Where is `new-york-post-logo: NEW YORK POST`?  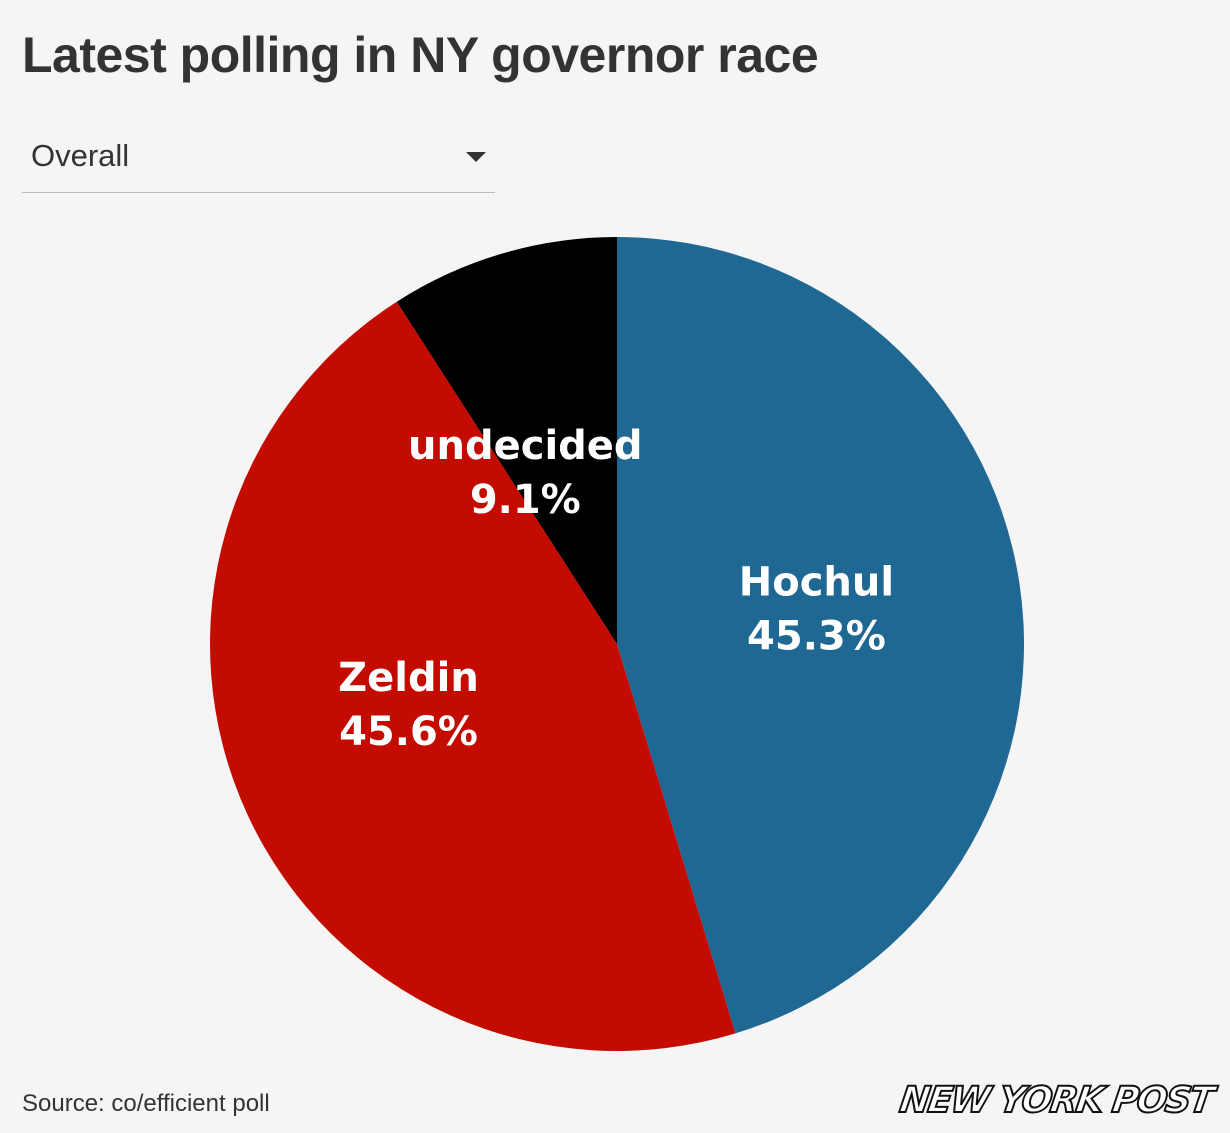
new-york-post-logo: NEW YORK POST is located at coordinates (1056, 1100).